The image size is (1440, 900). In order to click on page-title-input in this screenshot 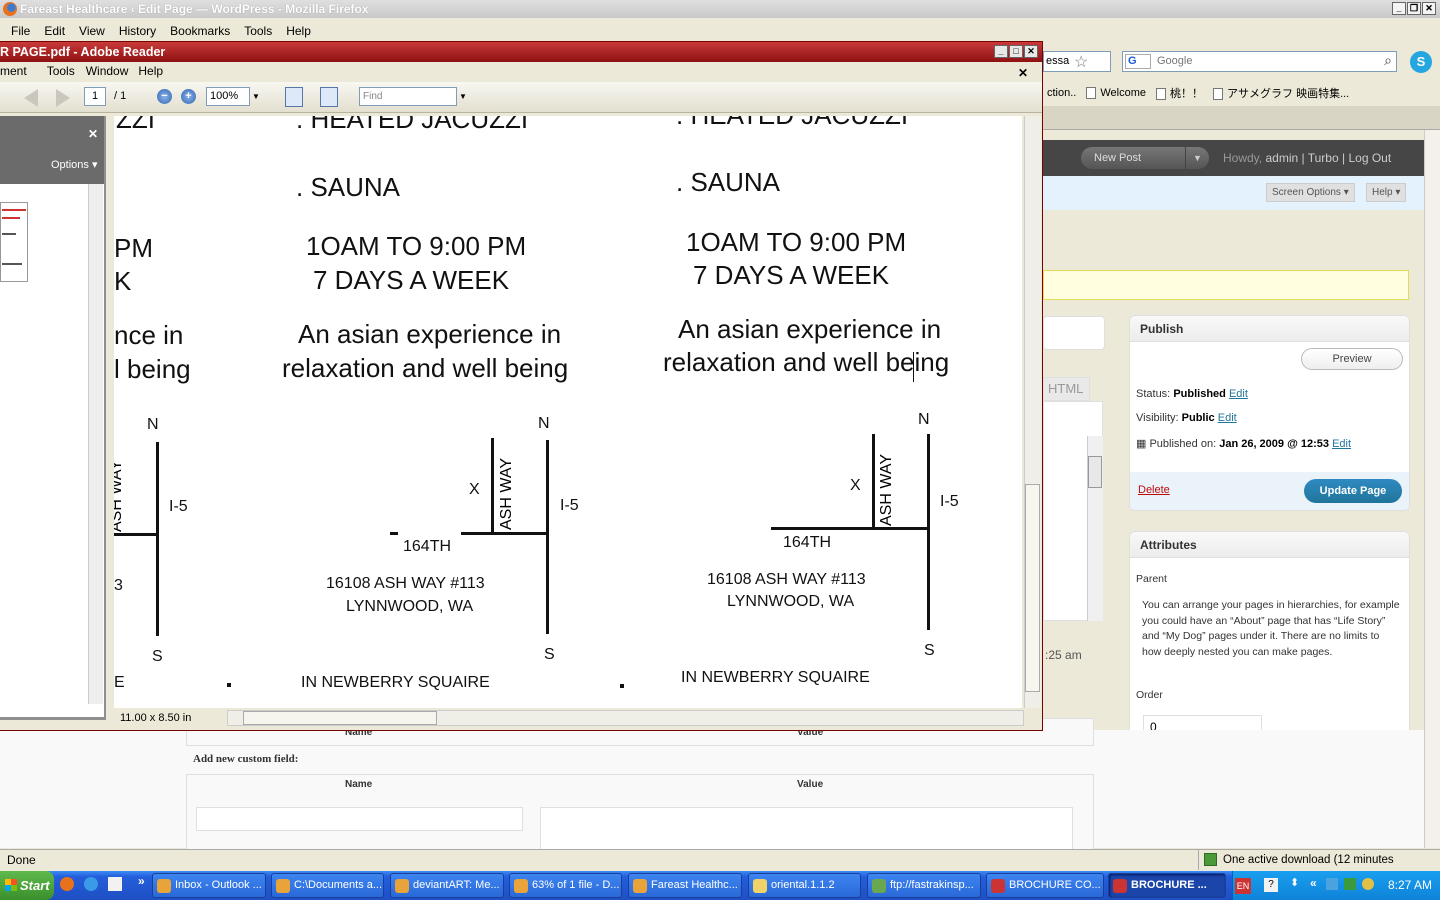, I will do `click(1074, 333)`.